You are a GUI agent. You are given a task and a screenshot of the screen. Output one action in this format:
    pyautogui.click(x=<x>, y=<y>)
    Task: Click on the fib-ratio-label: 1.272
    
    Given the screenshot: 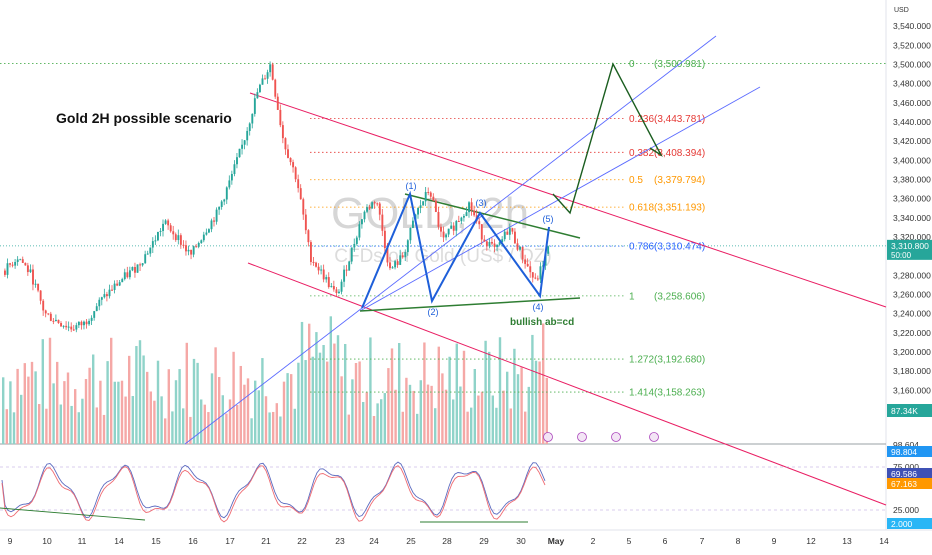 What is the action you would take?
    pyautogui.click(x=641, y=360)
    